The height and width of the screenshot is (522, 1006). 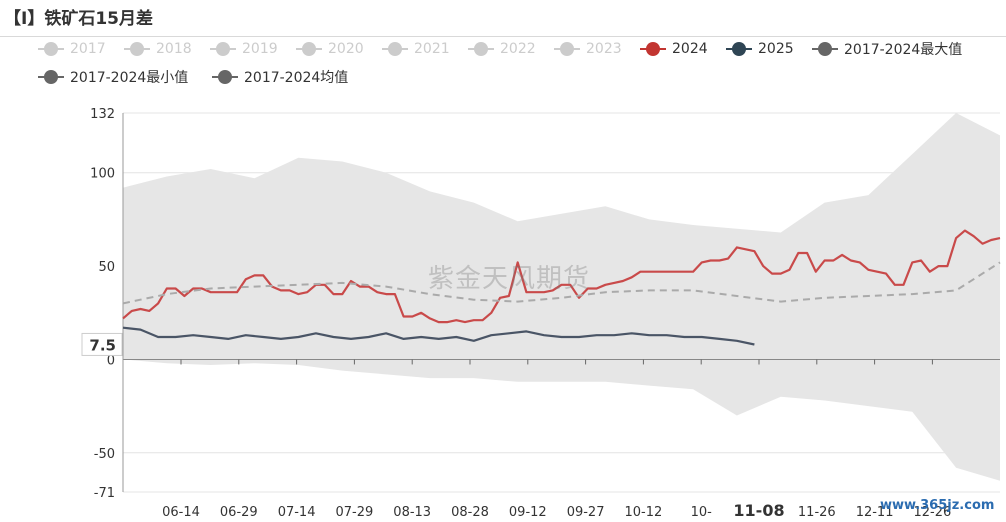 I want to click on legend-item-2024: 2024, so click(x=674, y=49).